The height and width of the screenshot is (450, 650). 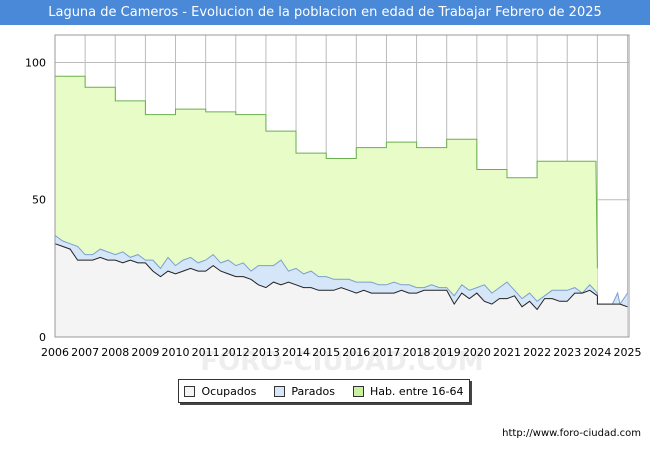 I want to click on legend: Ocupados Parados Hab. entre 16-64, so click(x=324, y=391).